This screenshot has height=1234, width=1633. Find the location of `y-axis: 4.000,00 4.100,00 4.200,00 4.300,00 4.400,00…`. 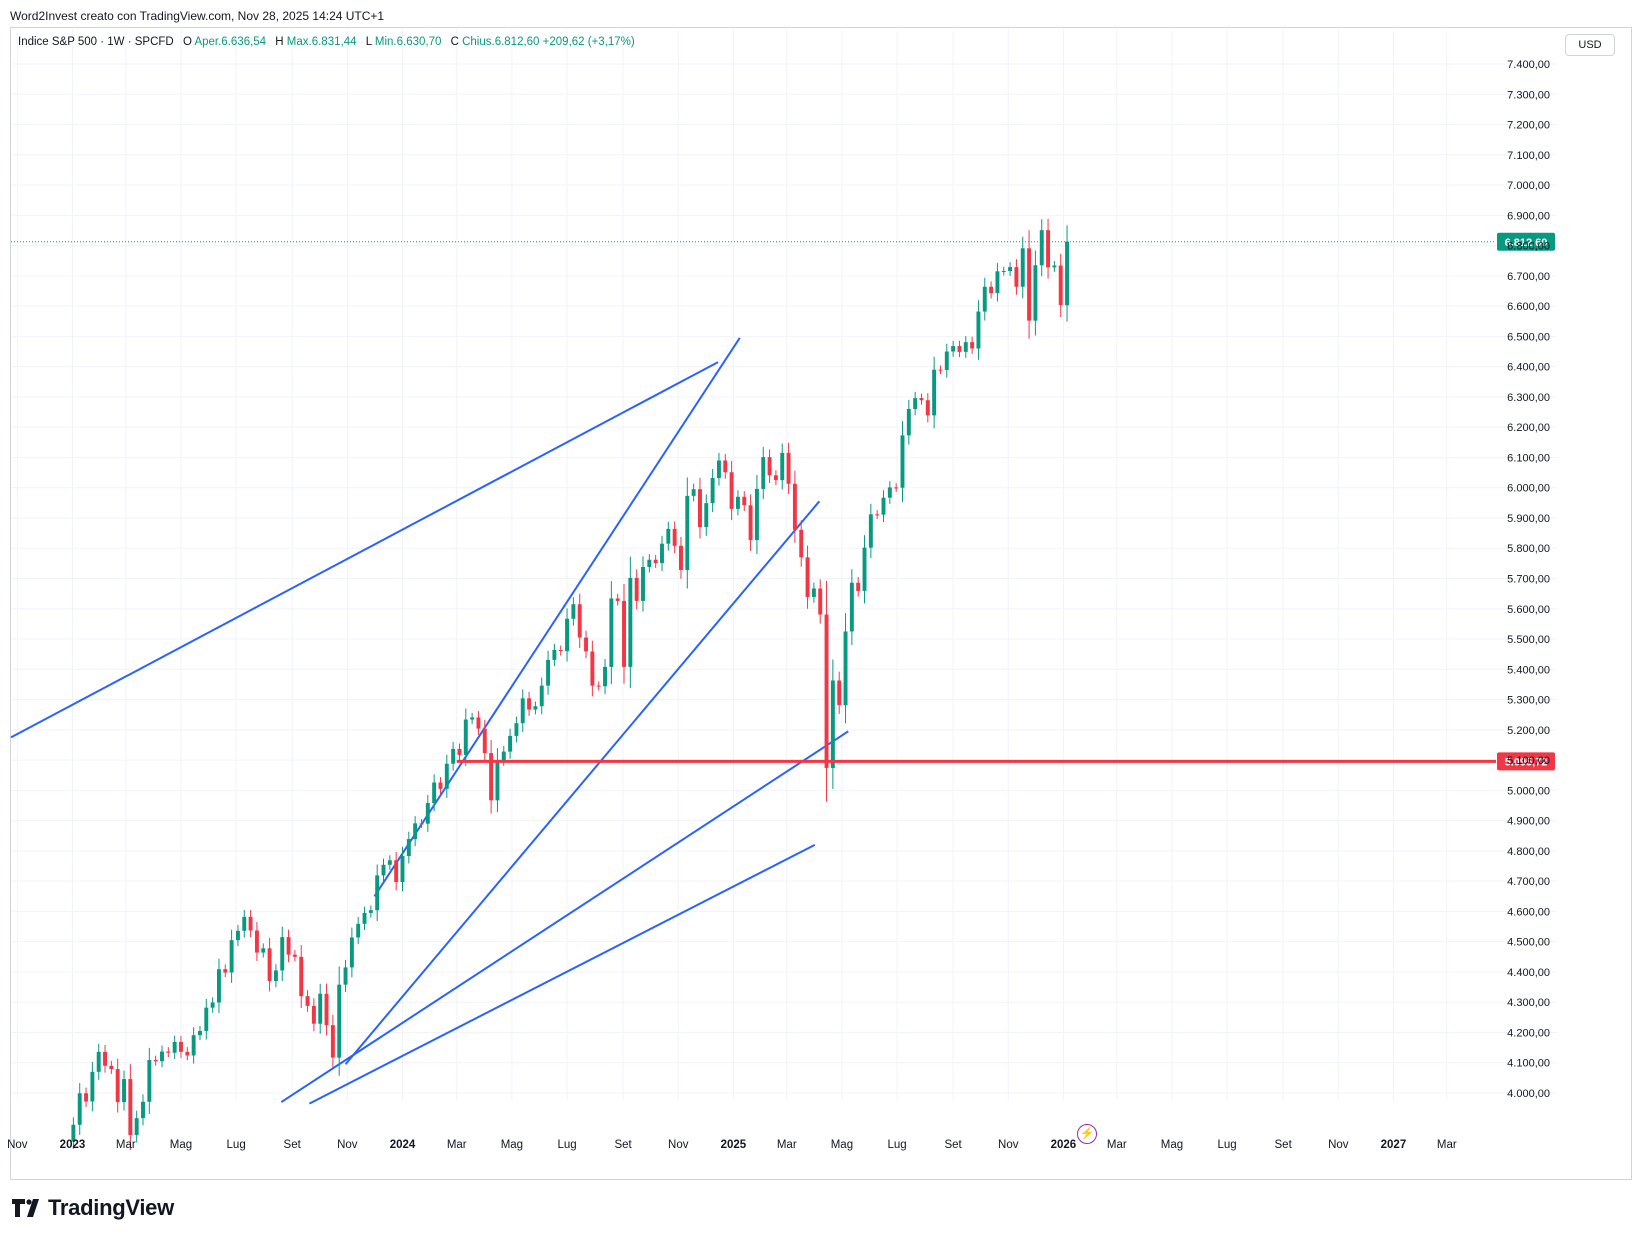

y-axis: 4.000,00 4.100,00 4.200,00 4.300,00 4.400,00… is located at coordinates (1528, 579).